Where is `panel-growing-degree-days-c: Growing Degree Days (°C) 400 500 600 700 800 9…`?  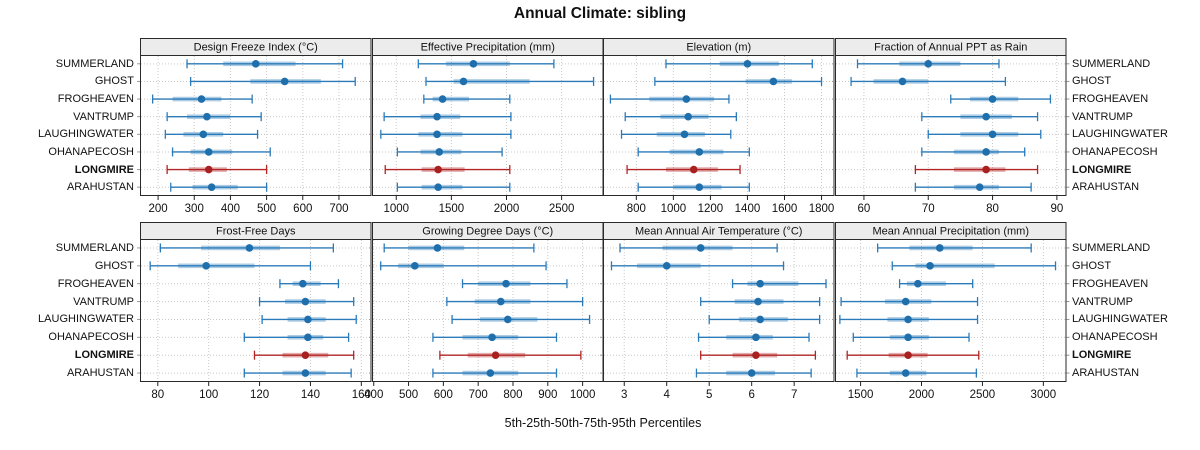 panel-growing-degree-days-c: Growing Degree Days (°C) 400 500 600 700 800 9… is located at coordinates (485, 311).